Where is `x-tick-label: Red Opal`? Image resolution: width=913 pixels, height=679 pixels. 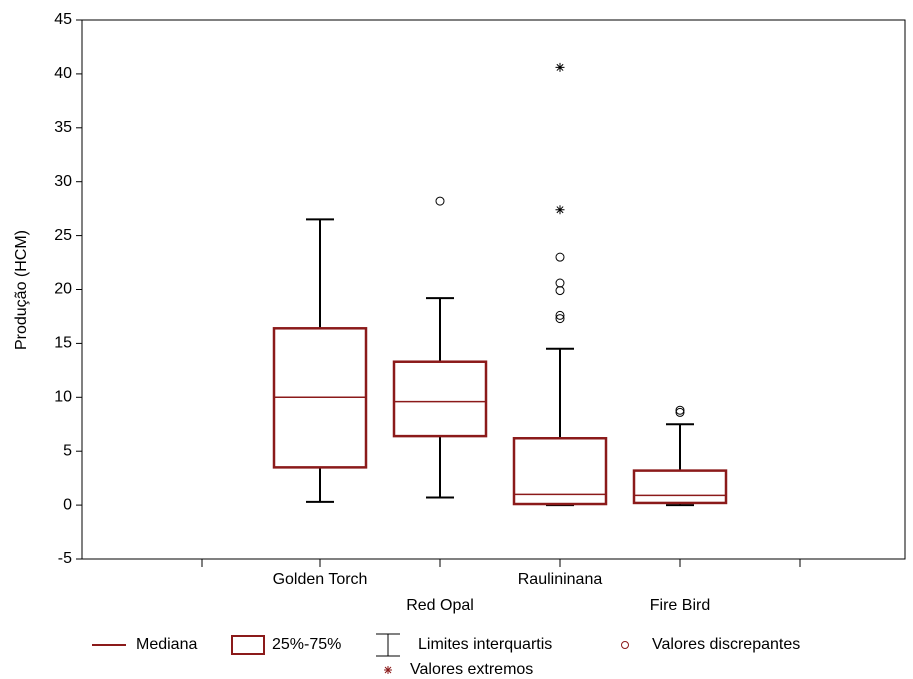 x-tick-label: Red Opal is located at coordinates (440, 605).